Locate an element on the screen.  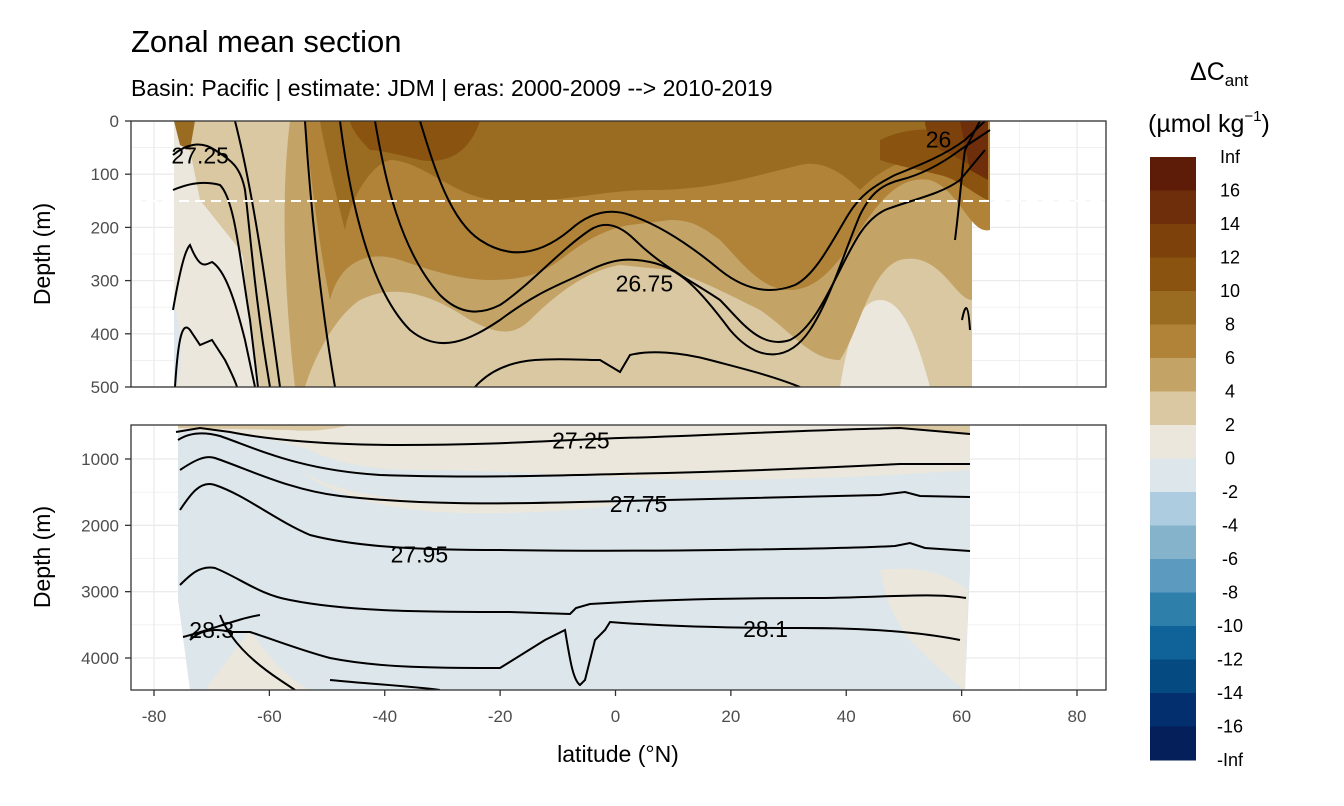
y-tick-label: 2000 is located at coordinates (100, 525).